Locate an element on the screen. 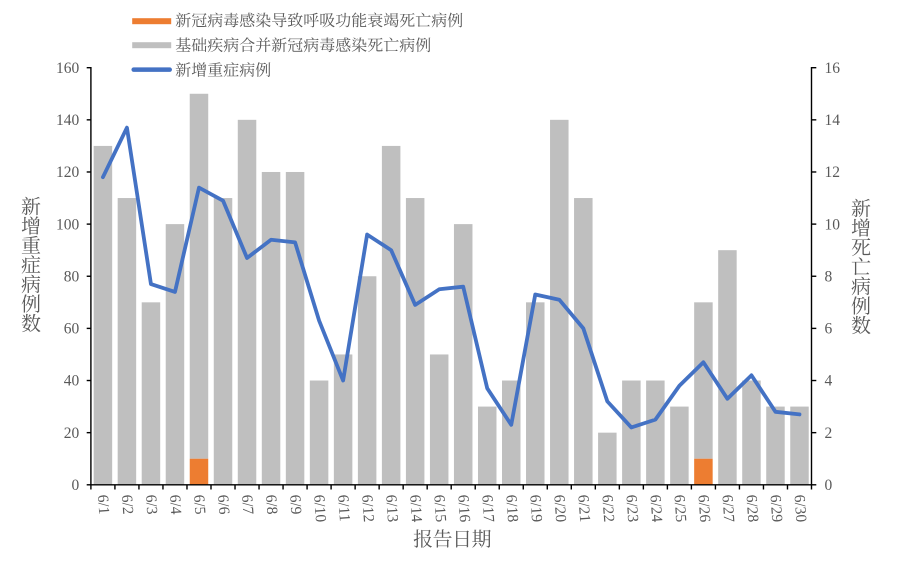 This screenshot has height=568, width=900. svg-text: 20 is located at coordinates (72, 433).